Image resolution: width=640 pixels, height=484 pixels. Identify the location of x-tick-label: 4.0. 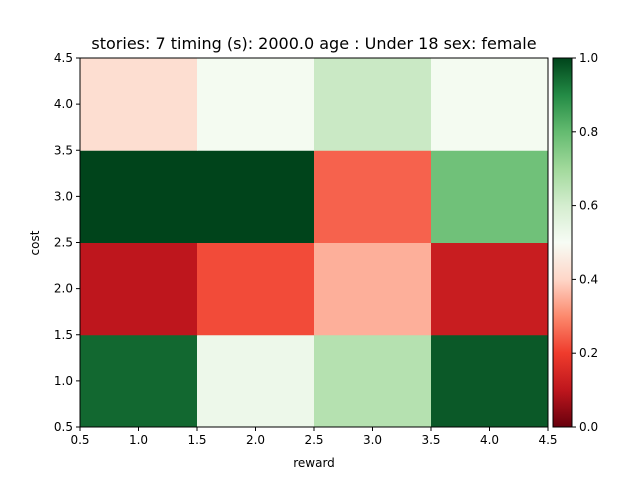
(489, 440).